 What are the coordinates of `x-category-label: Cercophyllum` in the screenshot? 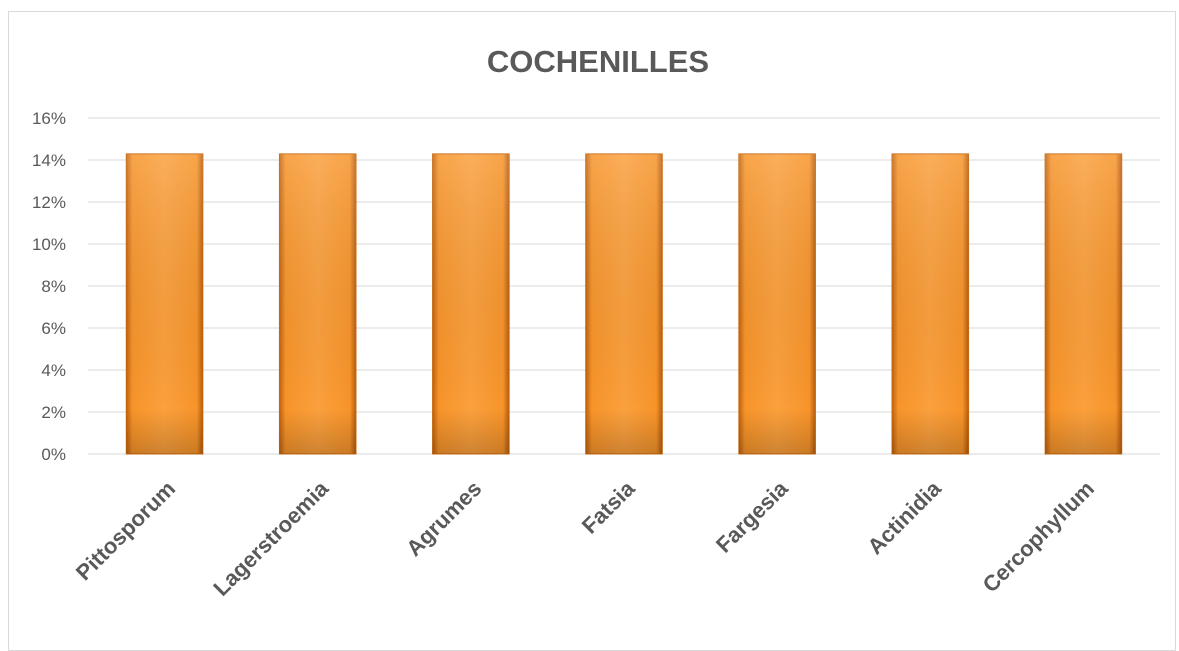 It's located at (1038, 536).